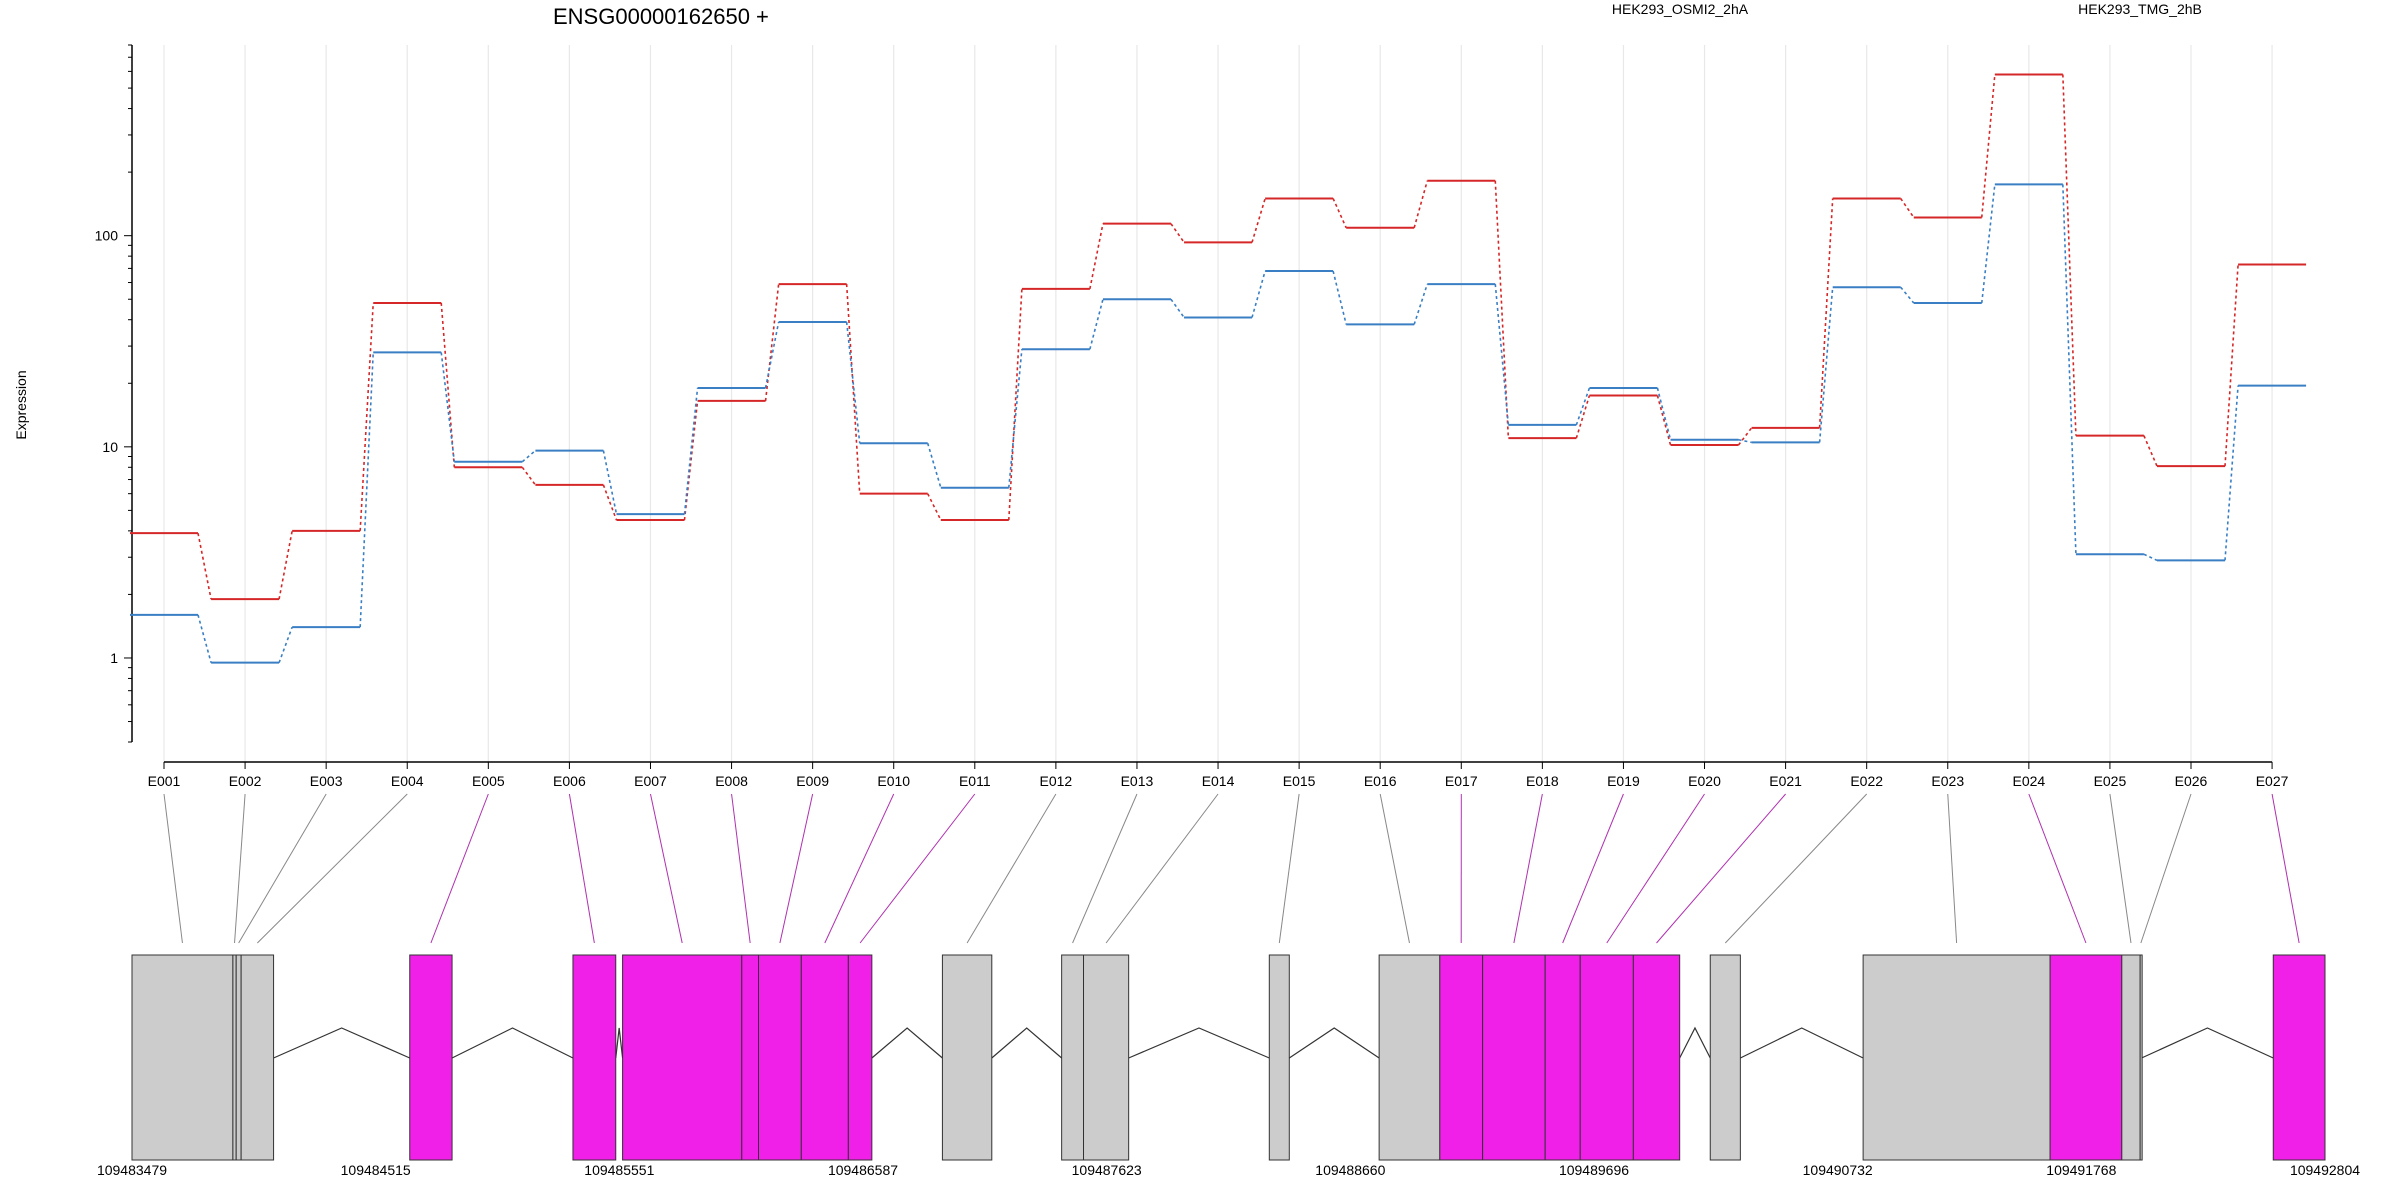 This screenshot has height=1200, width=2400. I want to click on y-tick-label: 1, so click(114, 658).